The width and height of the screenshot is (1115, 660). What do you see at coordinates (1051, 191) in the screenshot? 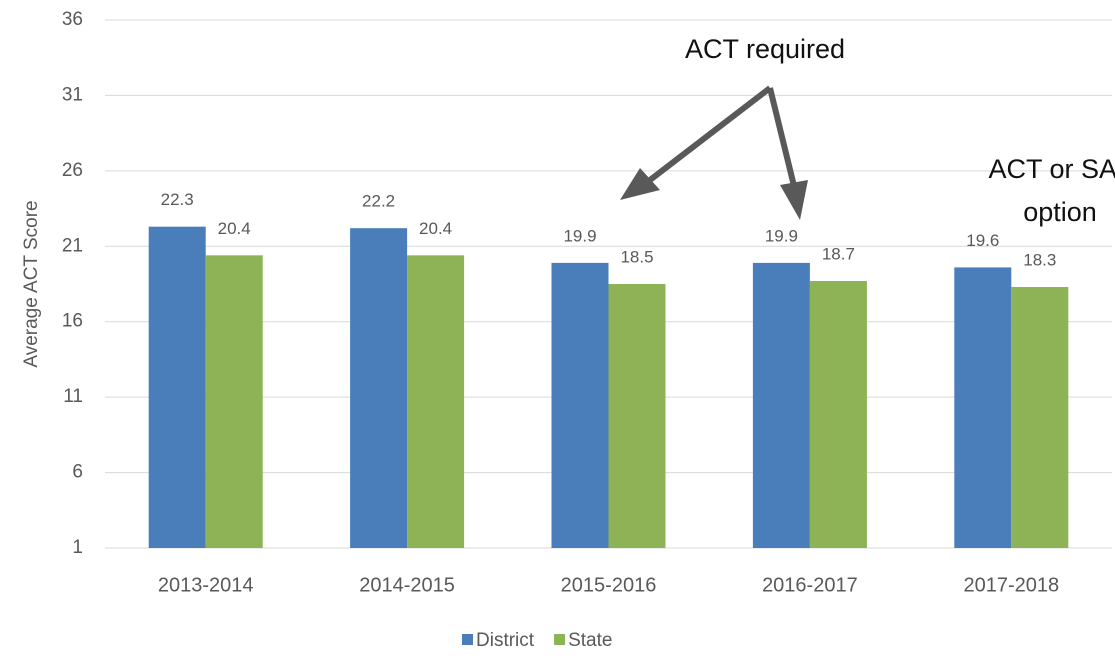
I see `annotation: ACT or SAT option` at bounding box center [1051, 191].